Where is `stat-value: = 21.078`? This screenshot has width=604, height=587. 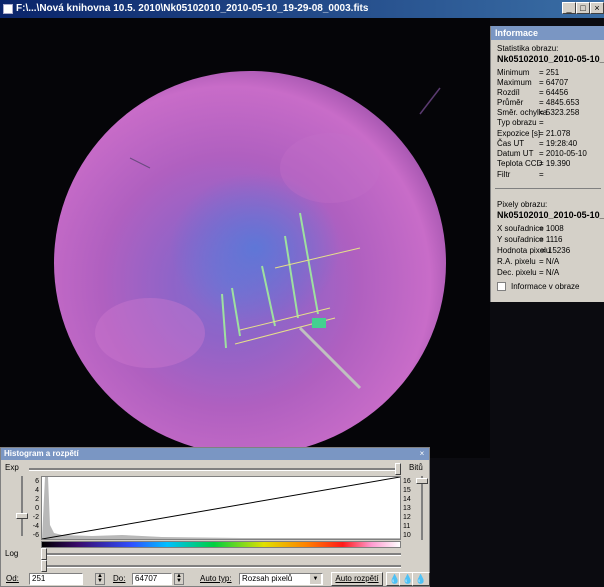 stat-value: = 21.078 is located at coordinates (555, 133).